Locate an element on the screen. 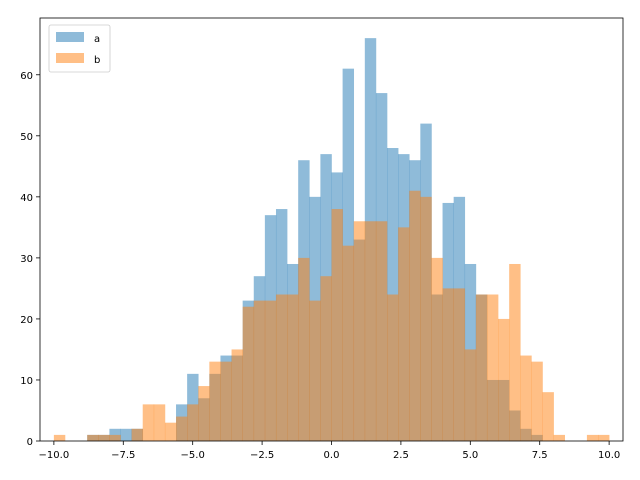 The width and height of the screenshot is (640, 480). x-tick-label: −7.5 is located at coordinates (123, 455).